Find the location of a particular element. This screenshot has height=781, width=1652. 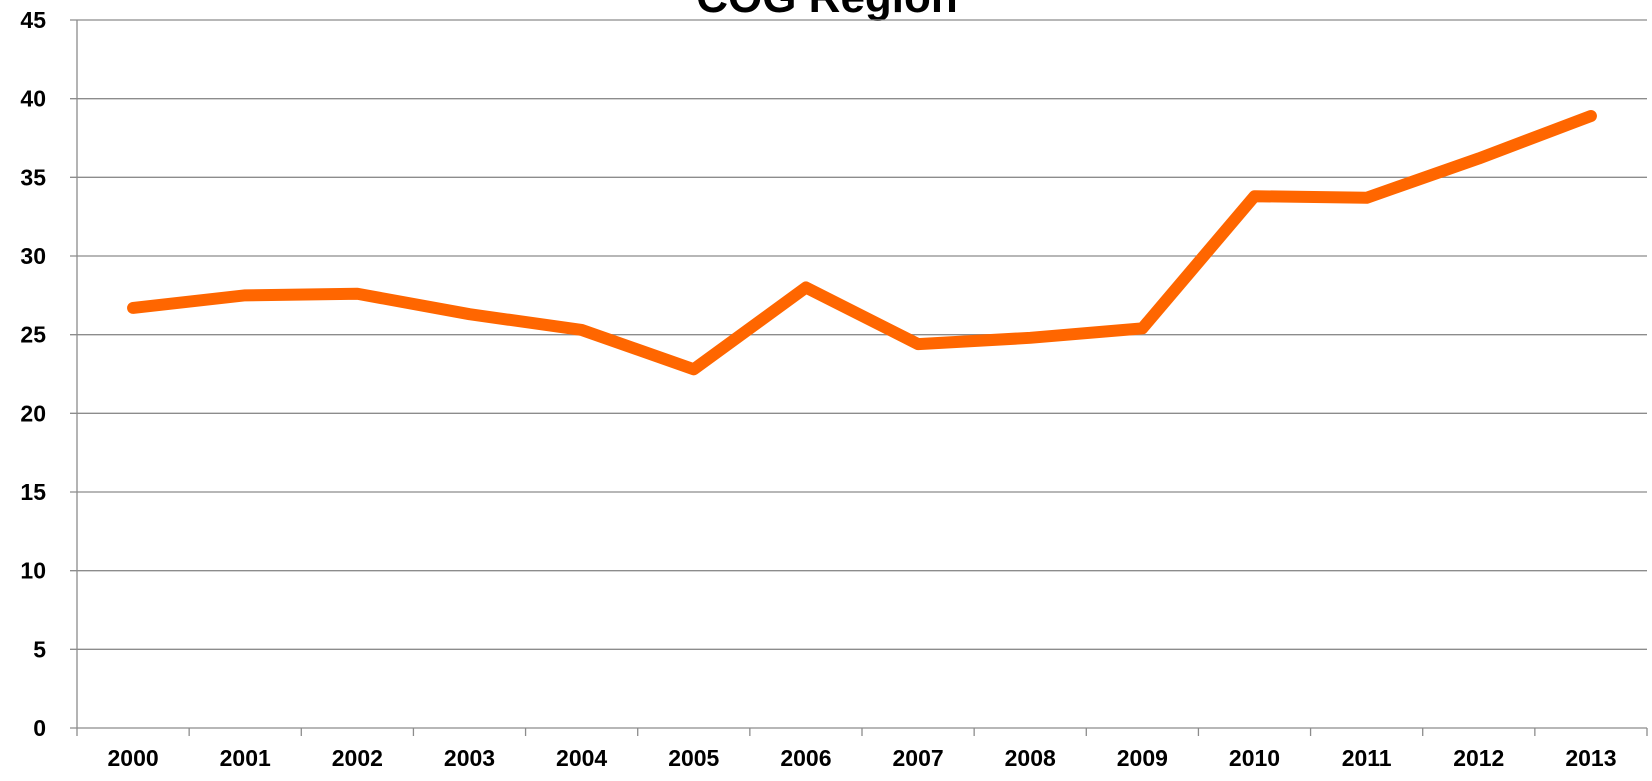

x-tick-label: 2010 is located at coordinates (1254, 758).